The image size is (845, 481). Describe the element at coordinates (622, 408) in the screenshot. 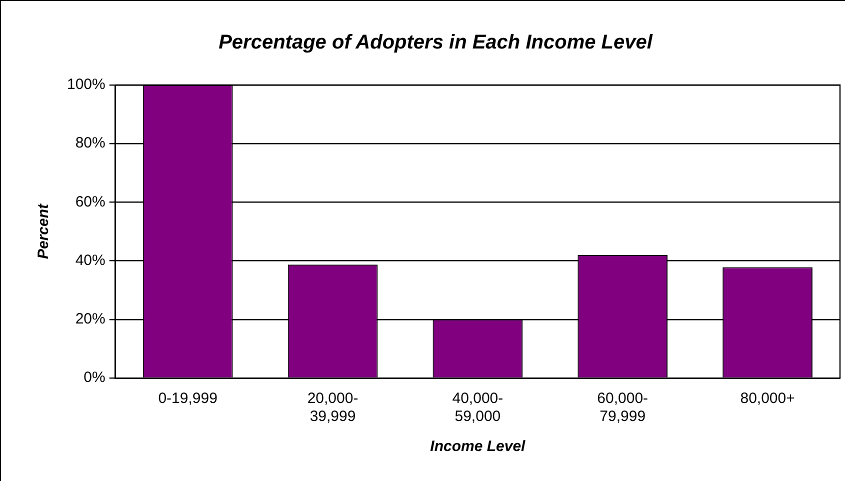

I see `x-tick-label: 60,000- 79,999` at that location.